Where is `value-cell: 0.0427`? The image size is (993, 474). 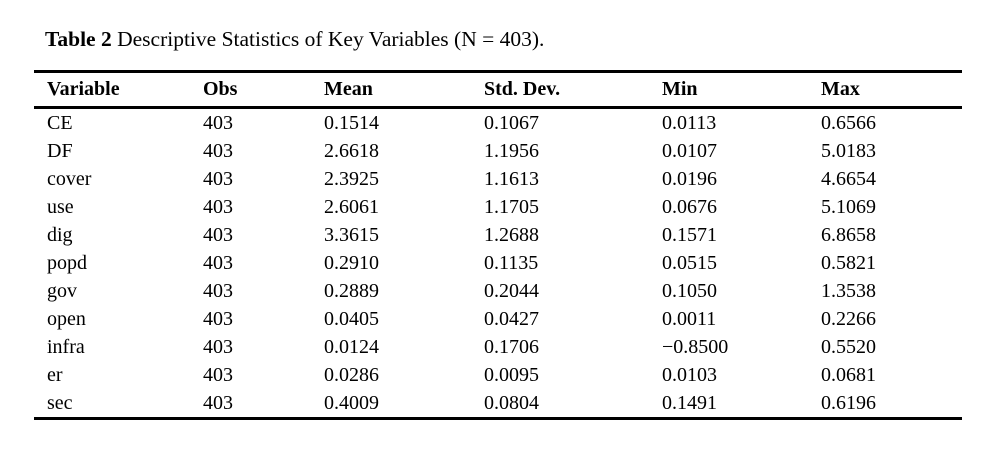
value-cell: 0.0427 is located at coordinates (511, 318).